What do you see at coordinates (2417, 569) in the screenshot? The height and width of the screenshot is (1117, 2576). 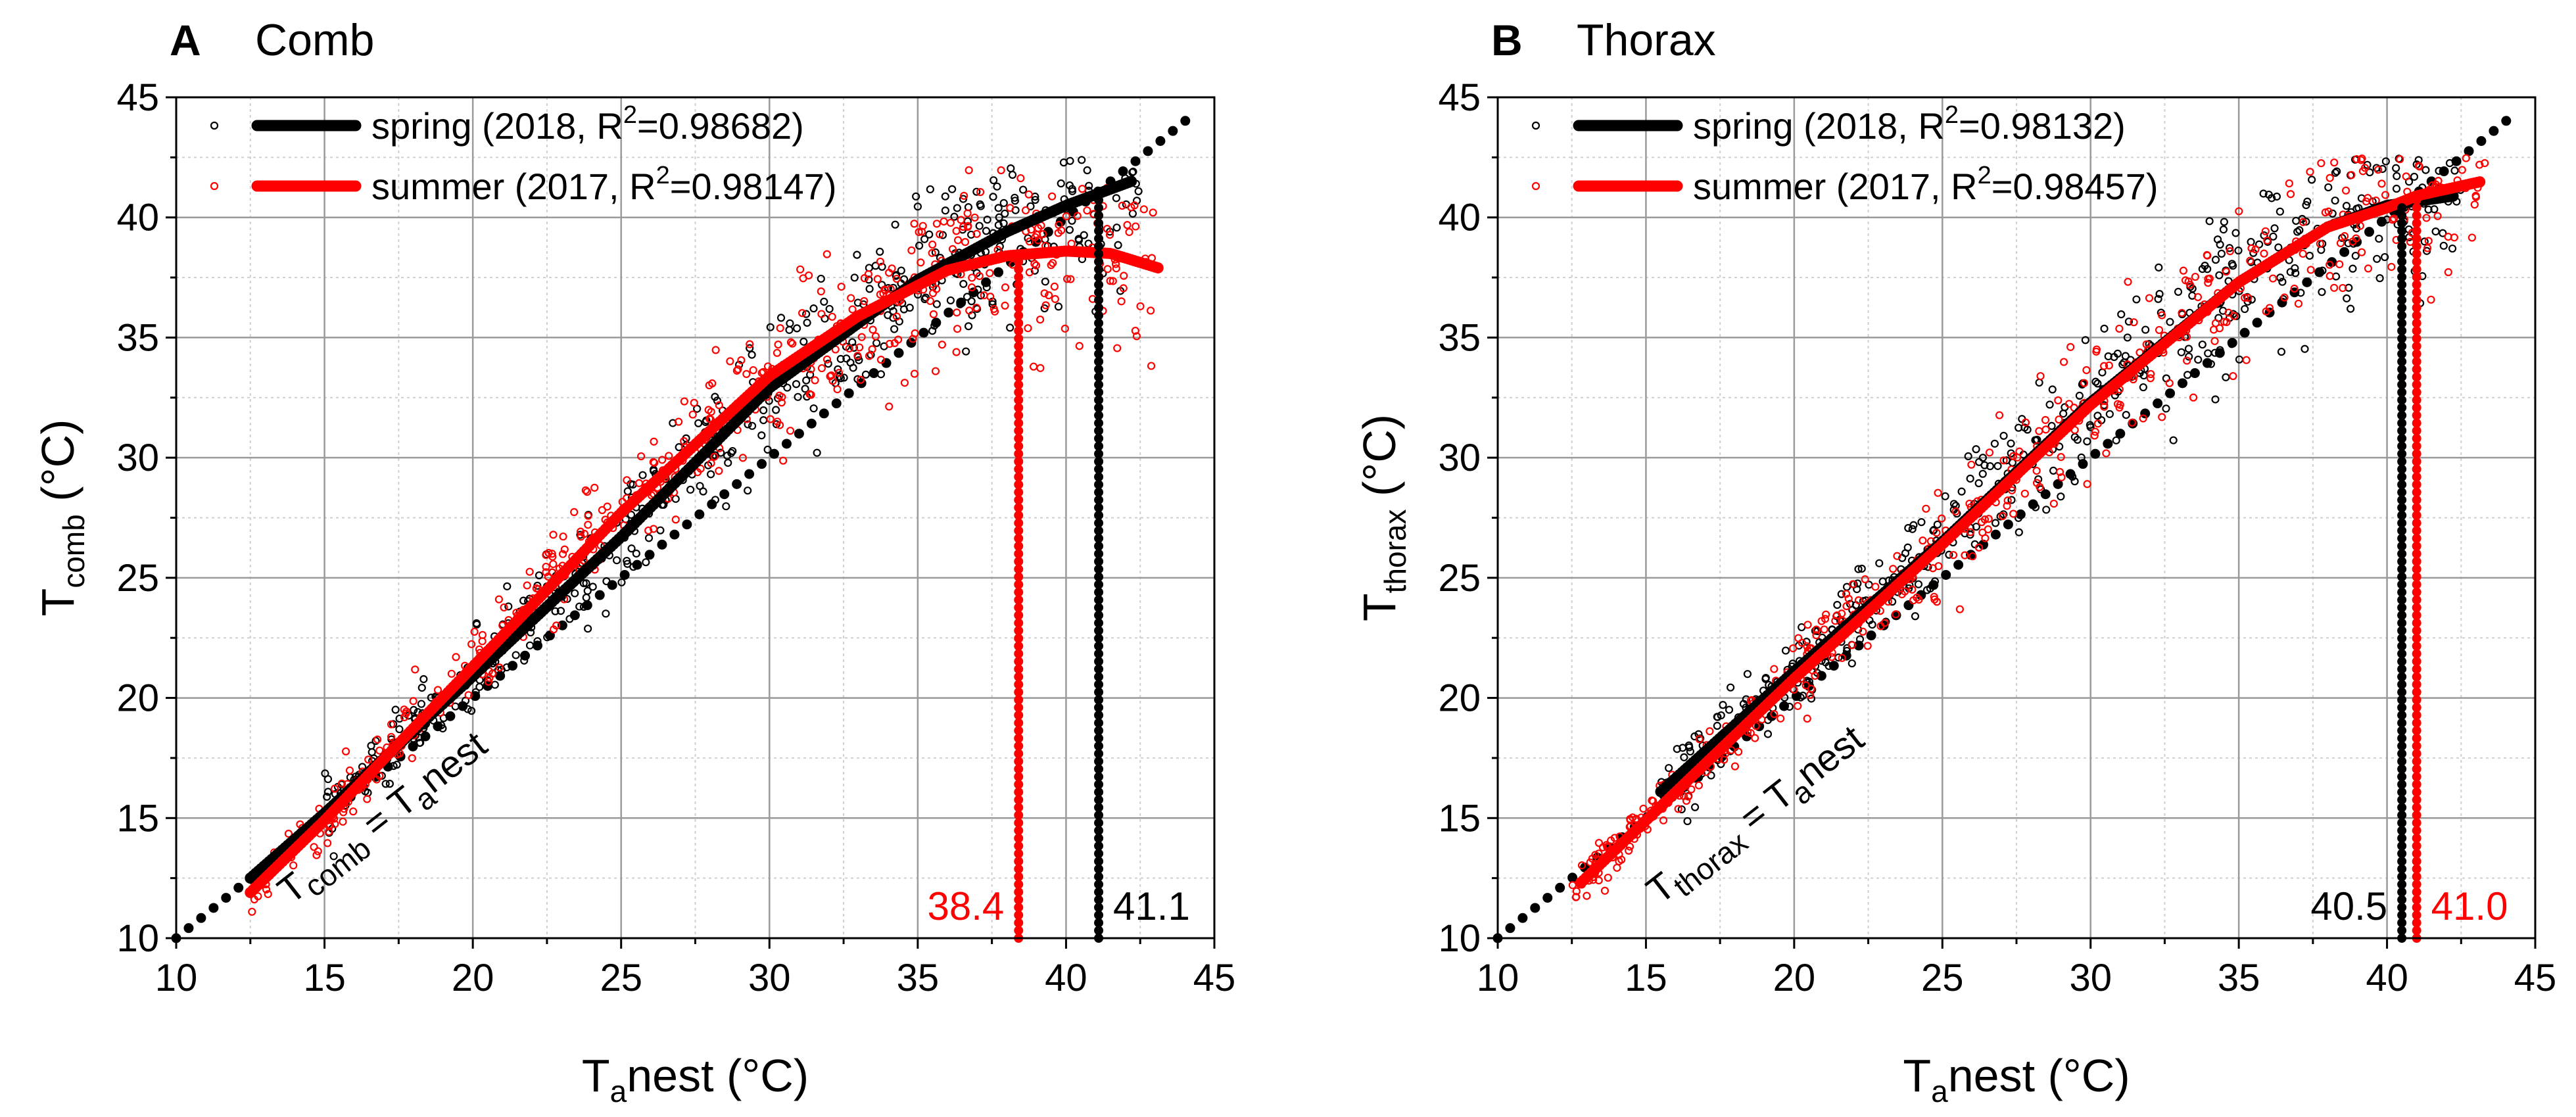 I see `drop-line-41.0` at bounding box center [2417, 569].